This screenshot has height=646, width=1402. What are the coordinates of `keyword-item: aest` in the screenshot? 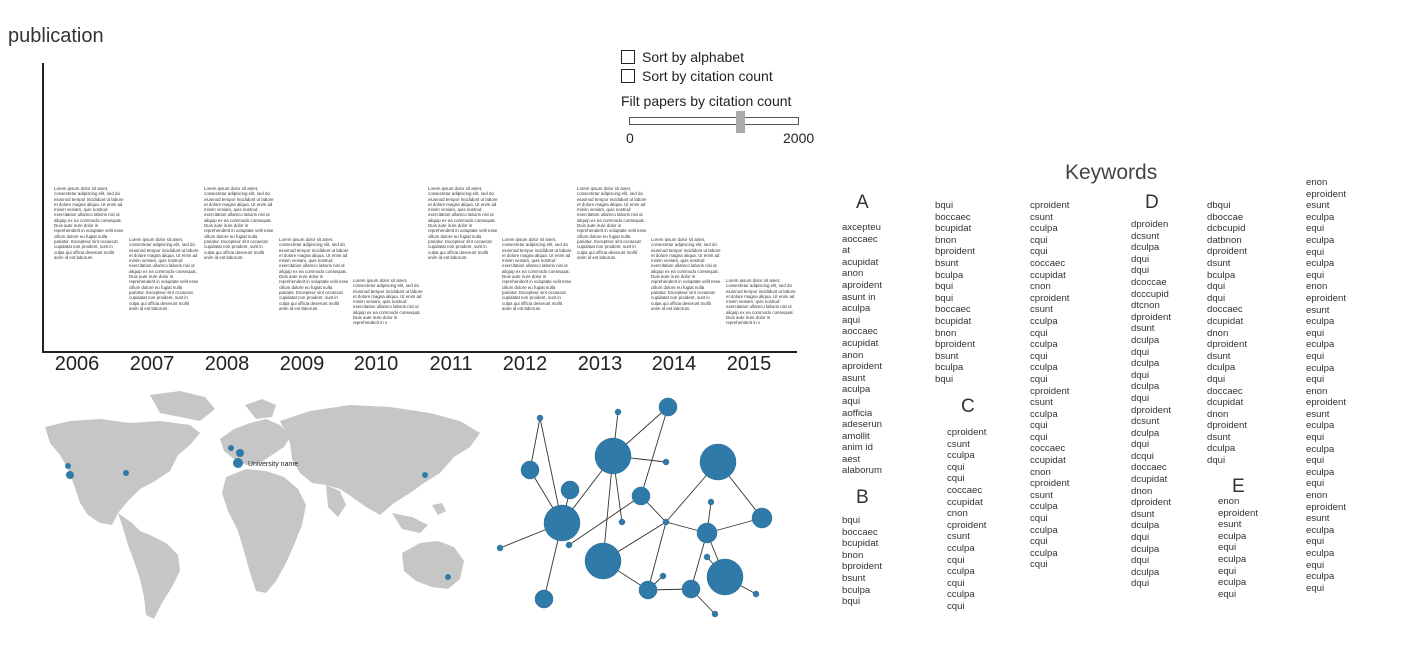 It's located at (851, 459).